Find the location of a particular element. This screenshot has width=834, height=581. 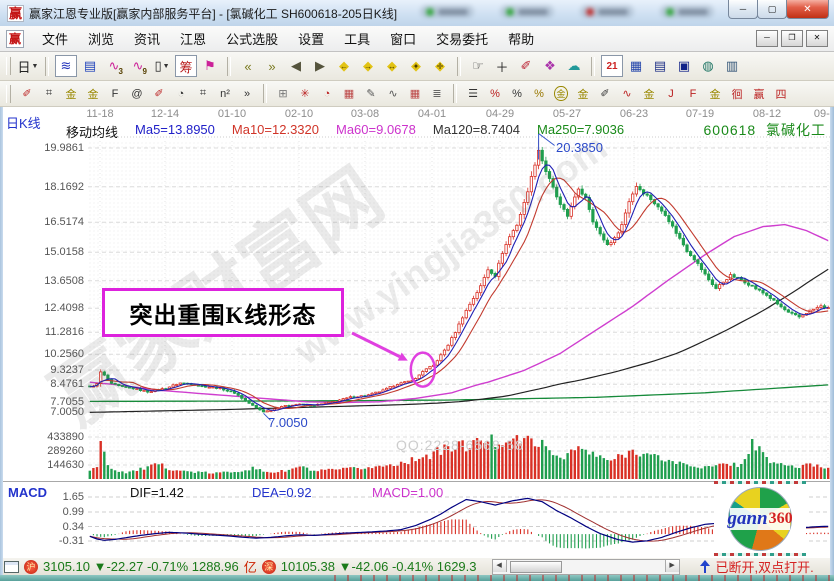

ruler-scale-icon: ☰ is located at coordinates (473, 94).